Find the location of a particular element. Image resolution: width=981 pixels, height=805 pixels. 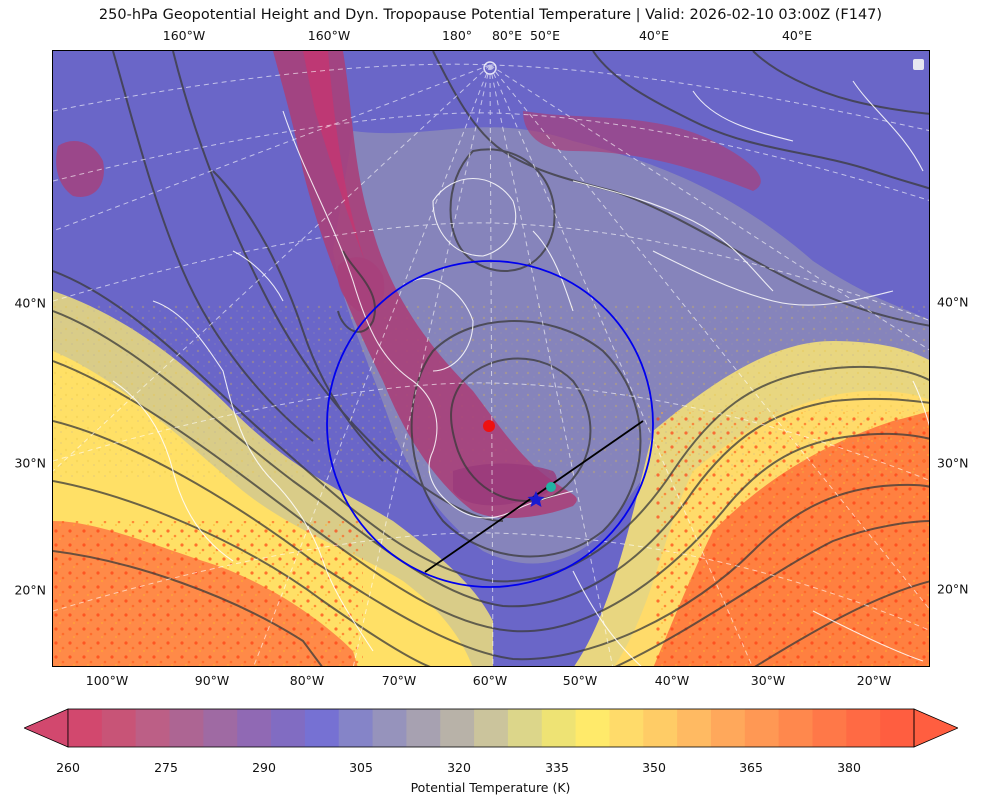

target-star-marker is located at coordinates (536, 499).